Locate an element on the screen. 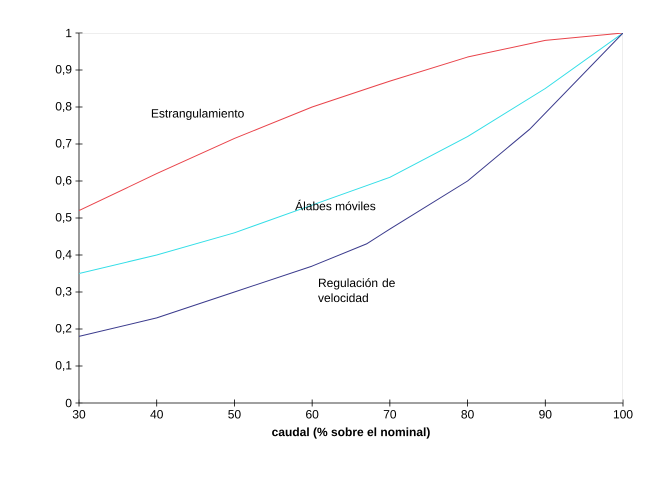 The height and width of the screenshot is (492, 663). x-tick-label: 70 is located at coordinates (390, 414).